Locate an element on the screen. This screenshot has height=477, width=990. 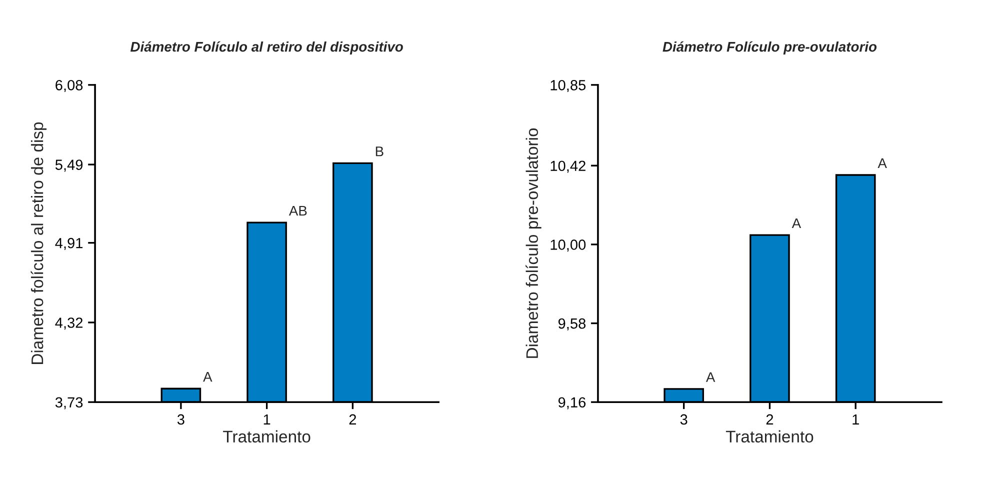
y-tick-label: 4,91 is located at coordinates (69, 244).